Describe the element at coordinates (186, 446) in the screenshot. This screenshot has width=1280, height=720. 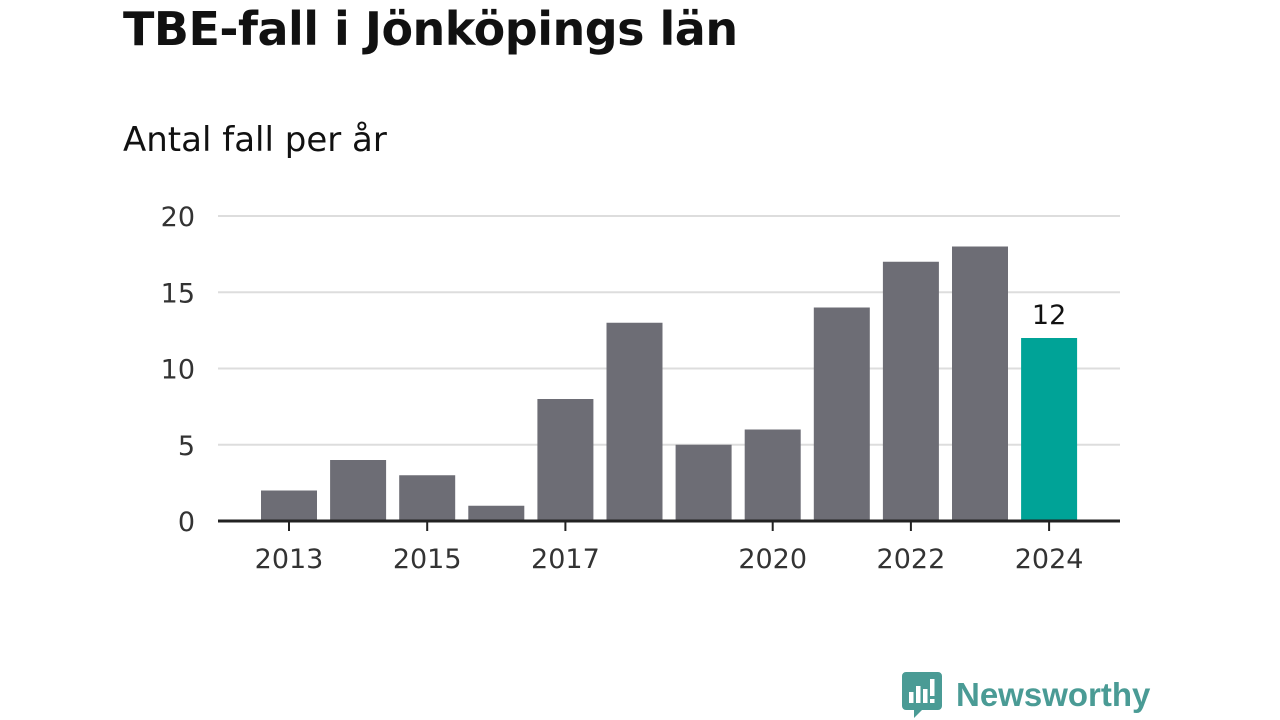
I see `y-tick-label: 5` at that location.